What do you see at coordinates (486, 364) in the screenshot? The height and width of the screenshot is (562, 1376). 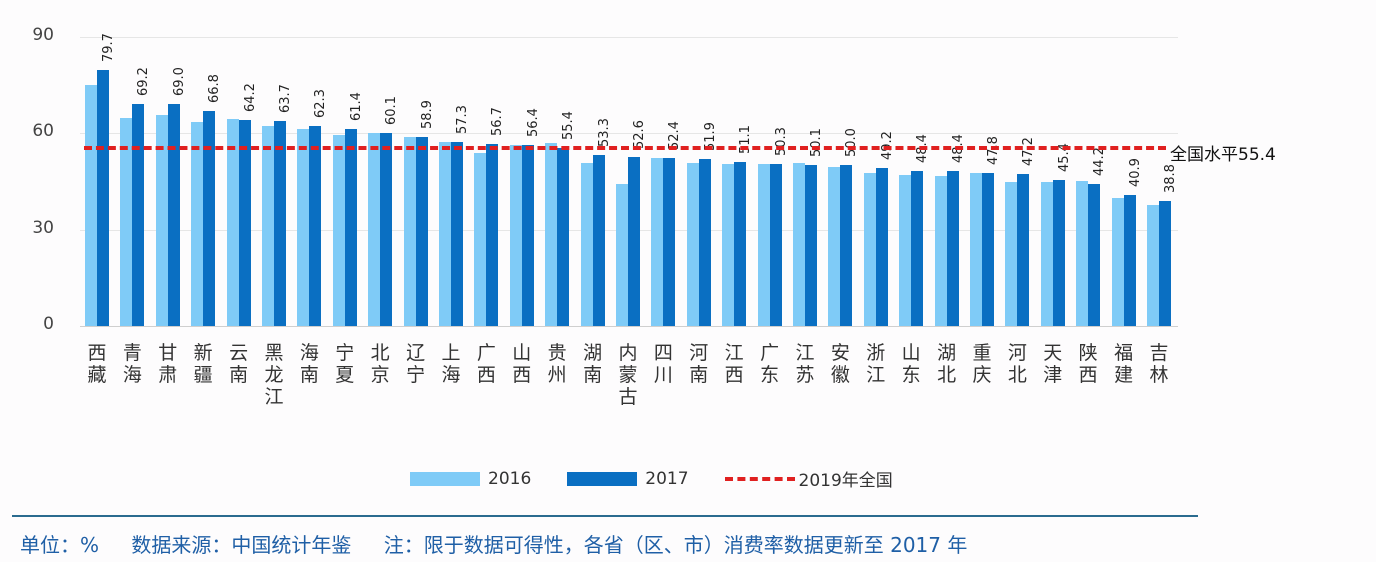 I see `x-category-label: 广西` at bounding box center [486, 364].